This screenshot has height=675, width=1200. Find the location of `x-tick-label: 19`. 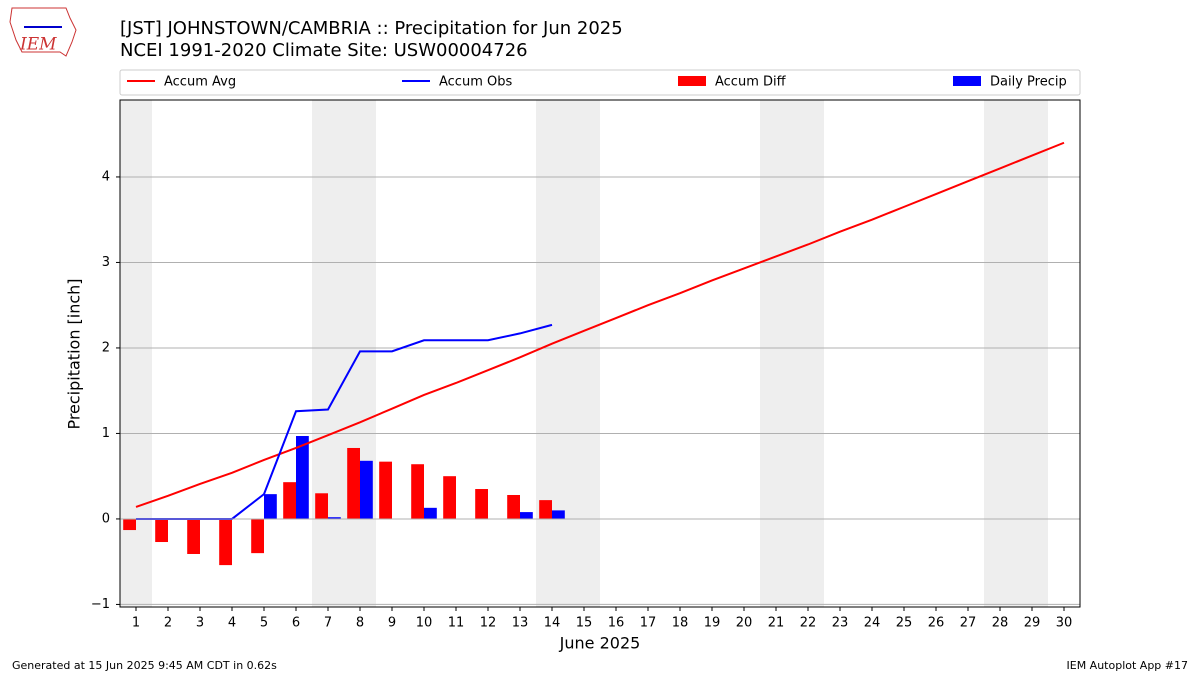

x-tick-label: 19 is located at coordinates (712, 623).